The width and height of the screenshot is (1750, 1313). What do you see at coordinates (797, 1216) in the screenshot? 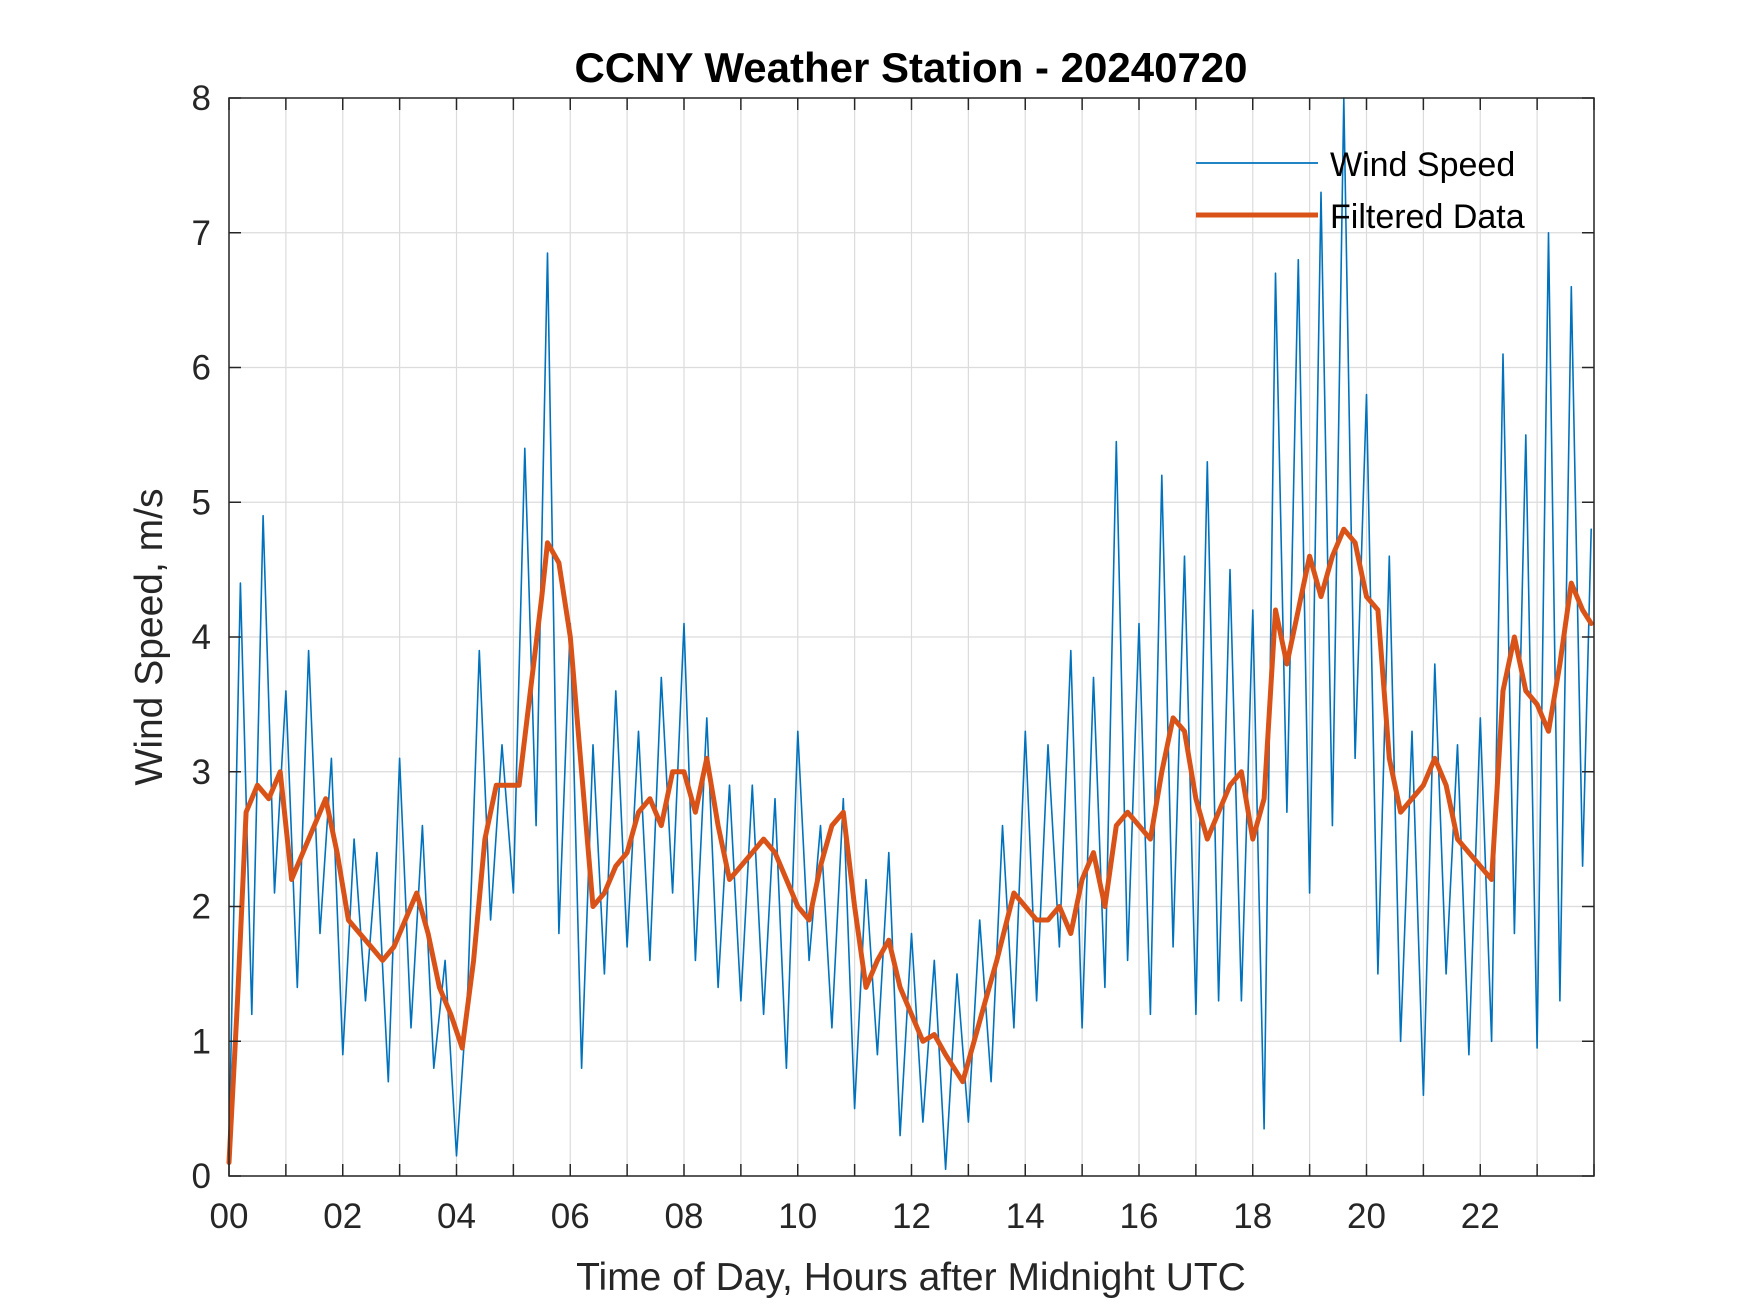
I see `x-tick-label: 10` at bounding box center [797, 1216].